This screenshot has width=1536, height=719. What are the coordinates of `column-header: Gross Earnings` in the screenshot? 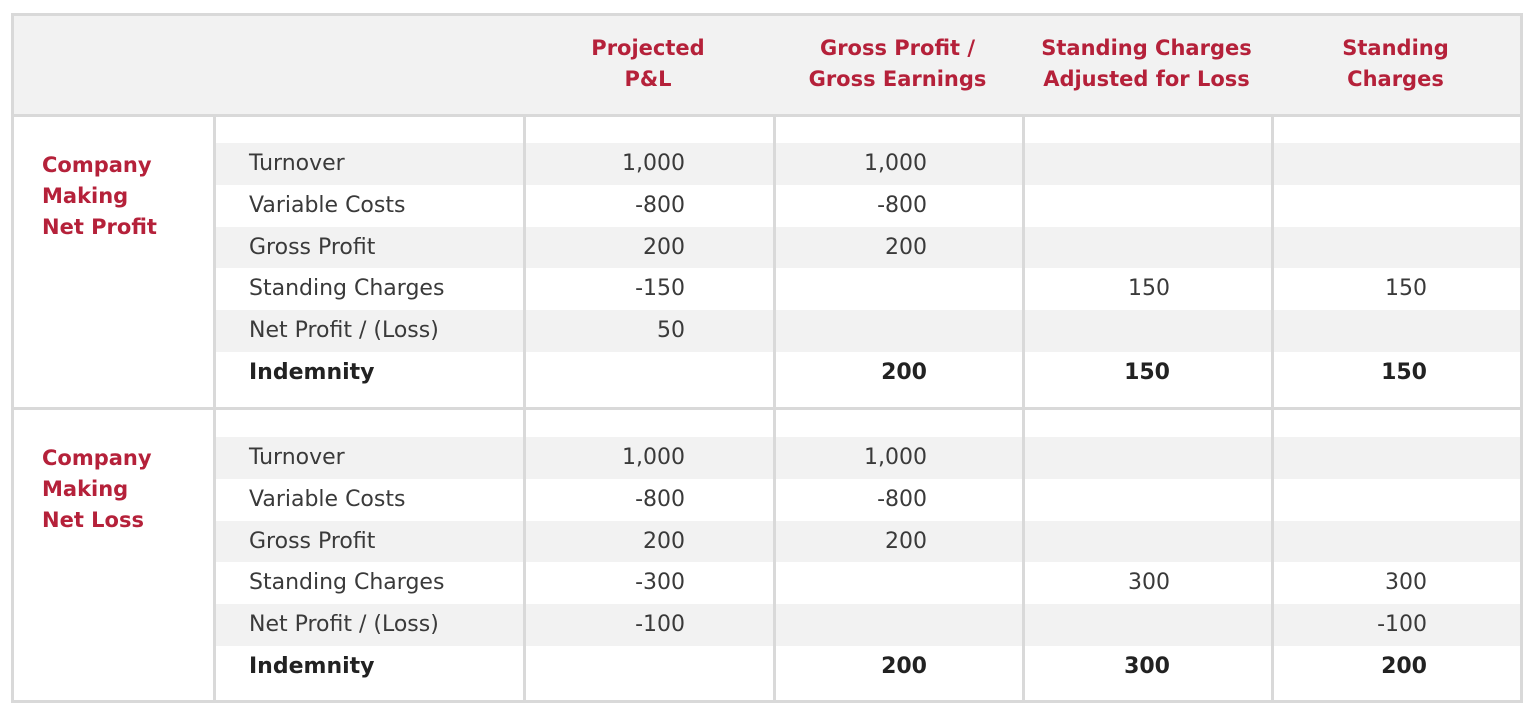 It's located at (897, 79).